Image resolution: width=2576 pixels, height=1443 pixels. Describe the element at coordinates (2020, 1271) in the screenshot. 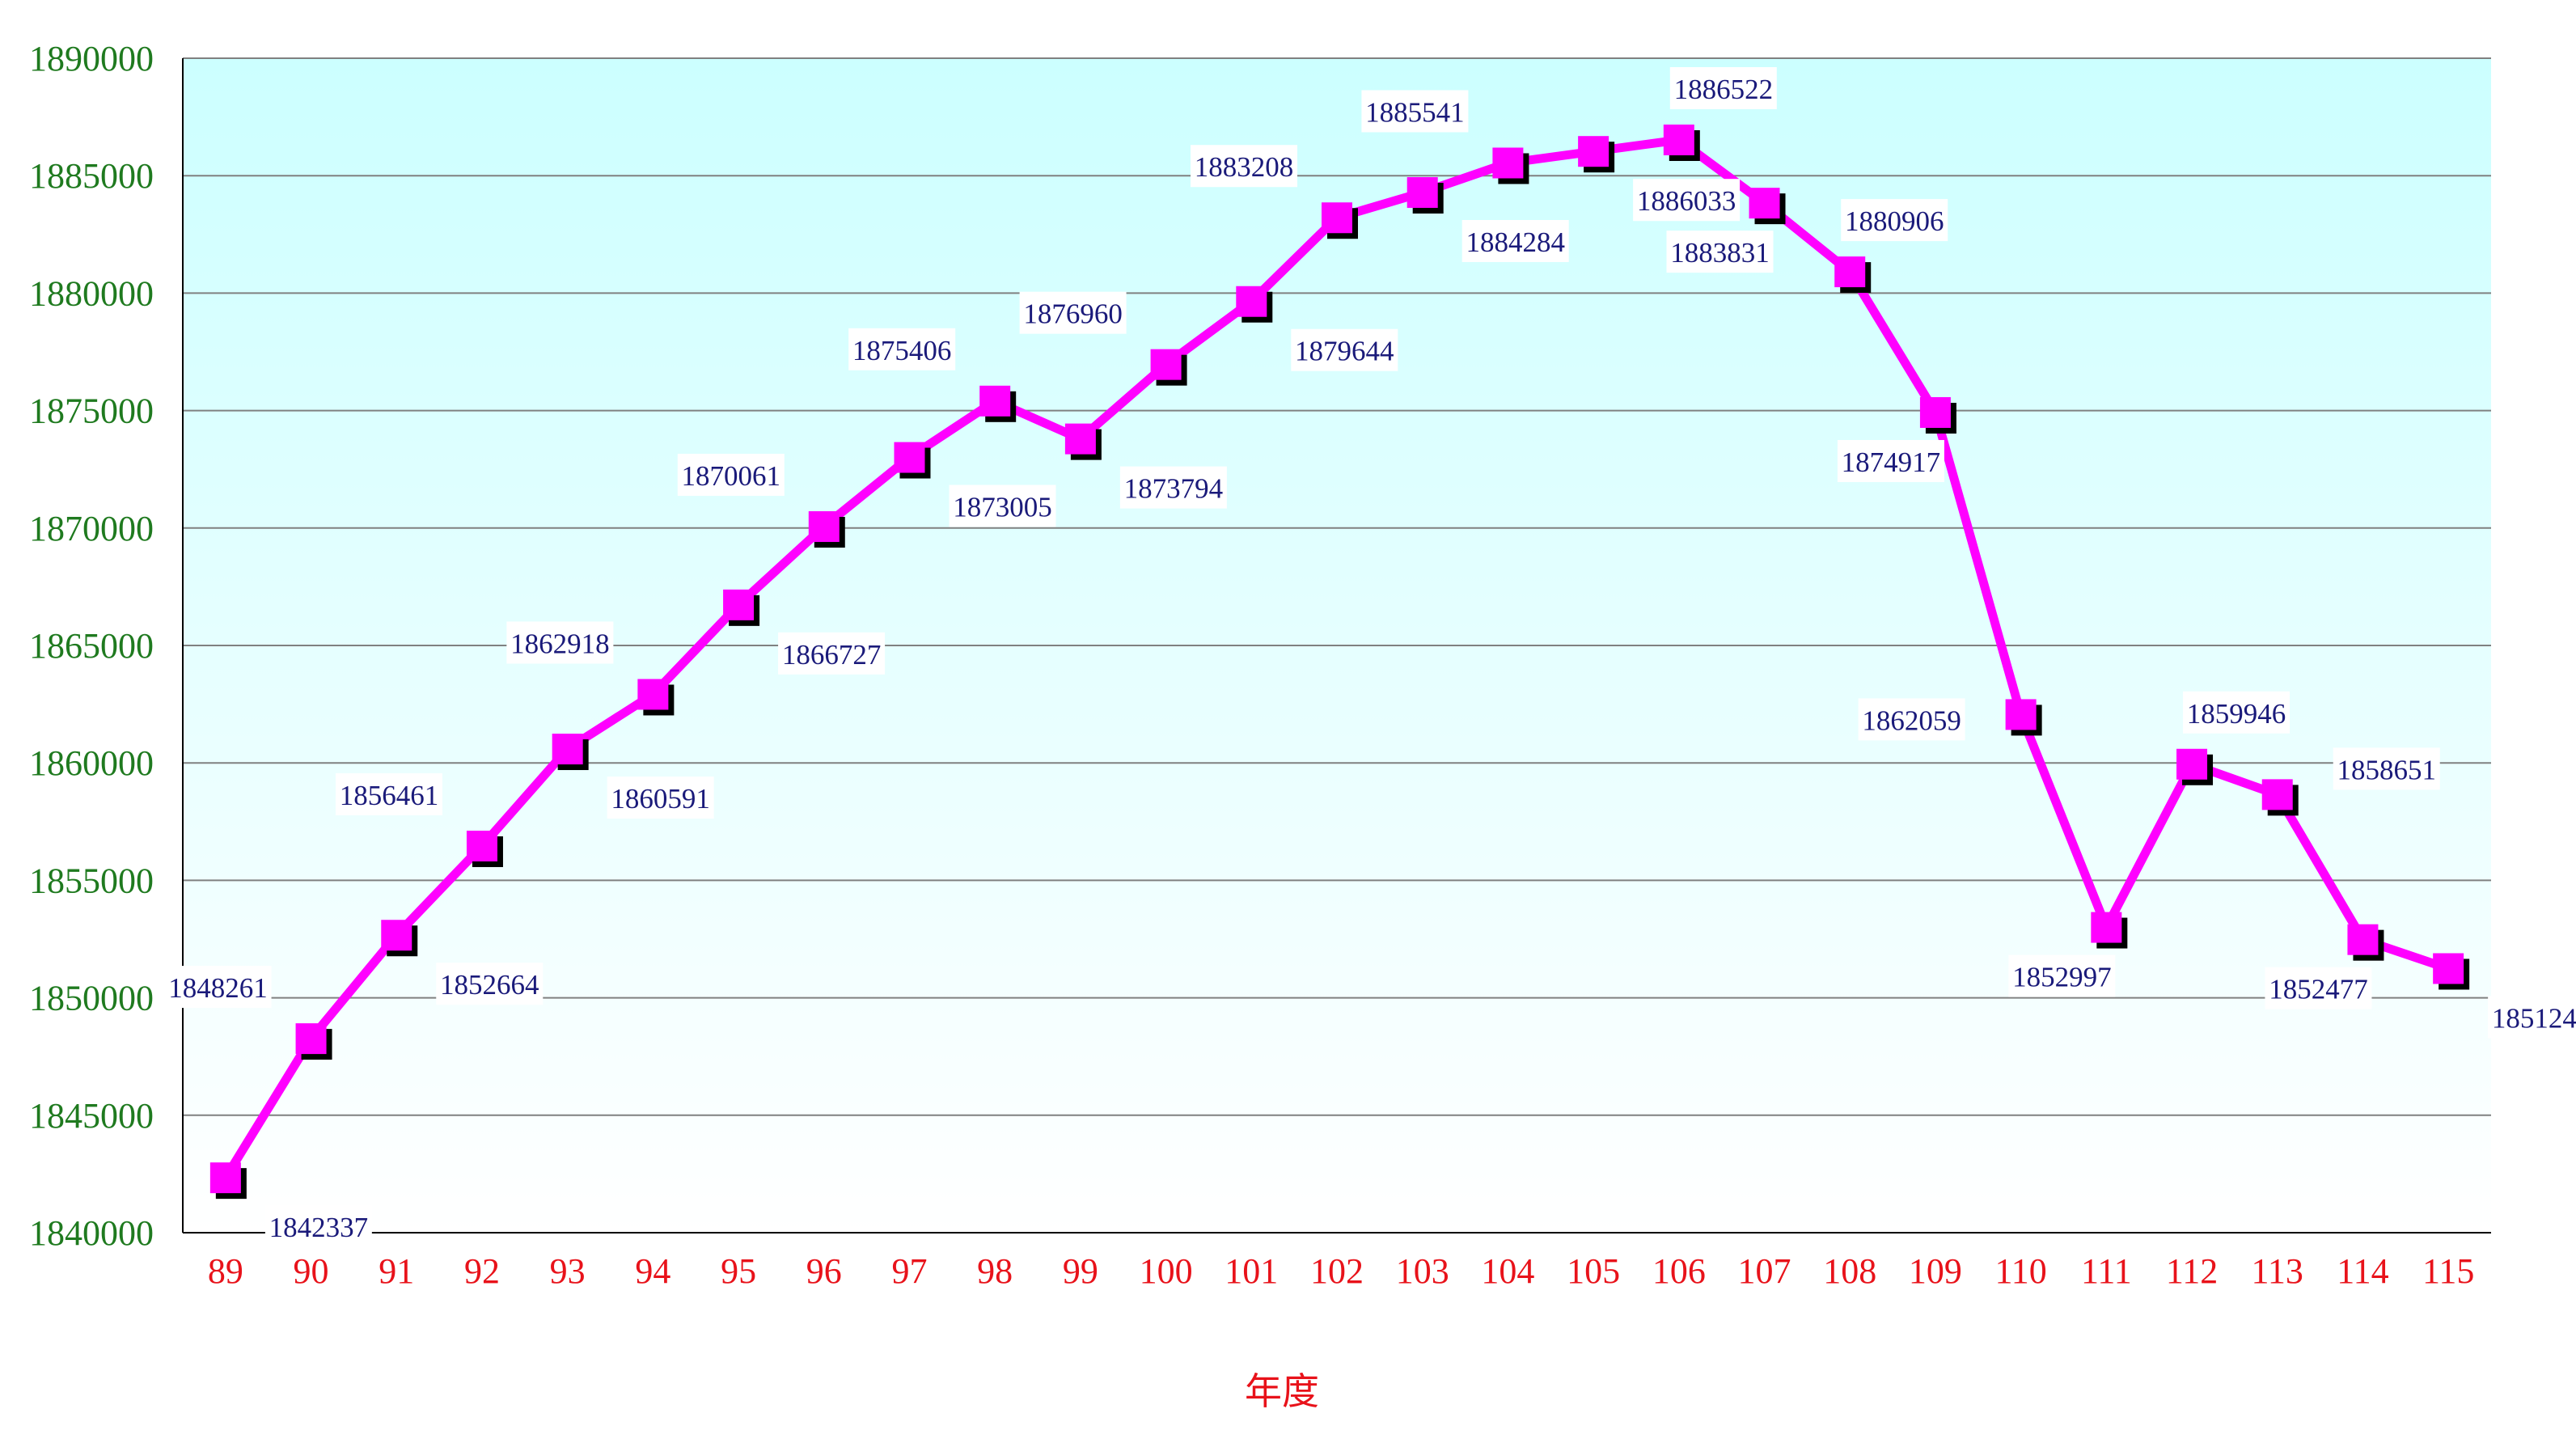

I see `x-tick-label: 110` at that location.